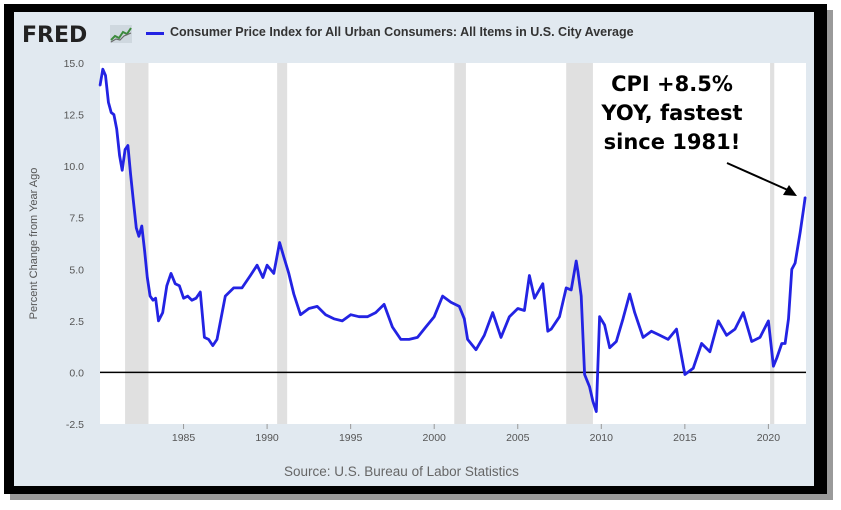  Describe the element at coordinates (76, 270) in the screenshot. I see `y-tick-label: 5.0` at that location.